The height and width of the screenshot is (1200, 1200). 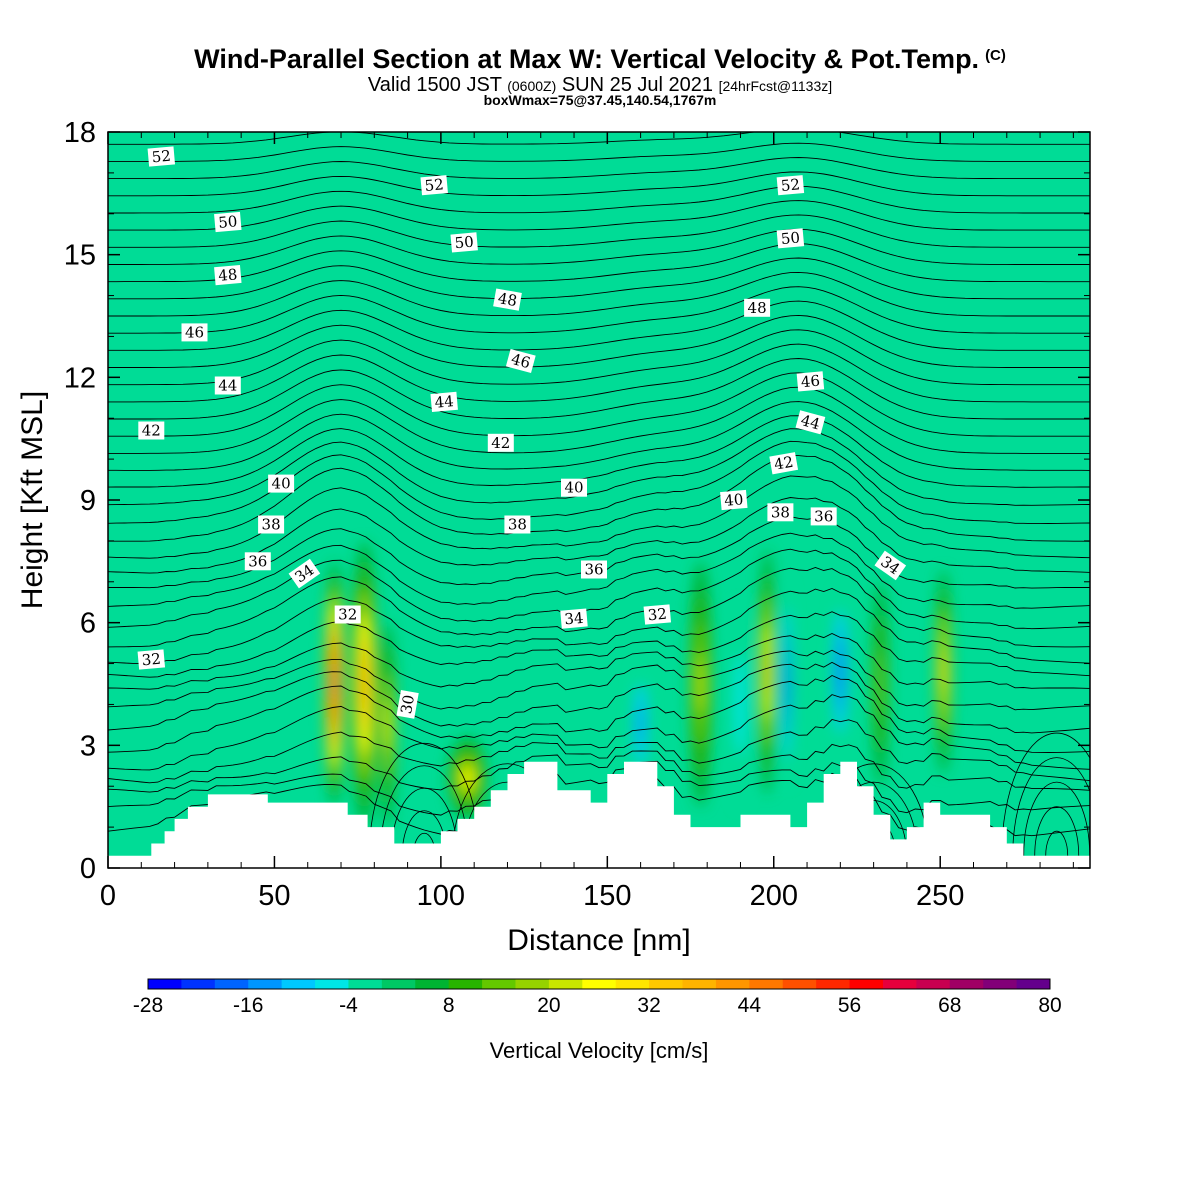 What do you see at coordinates (80, 378) in the screenshot?
I see `y-tick-label: 12` at bounding box center [80, 378].